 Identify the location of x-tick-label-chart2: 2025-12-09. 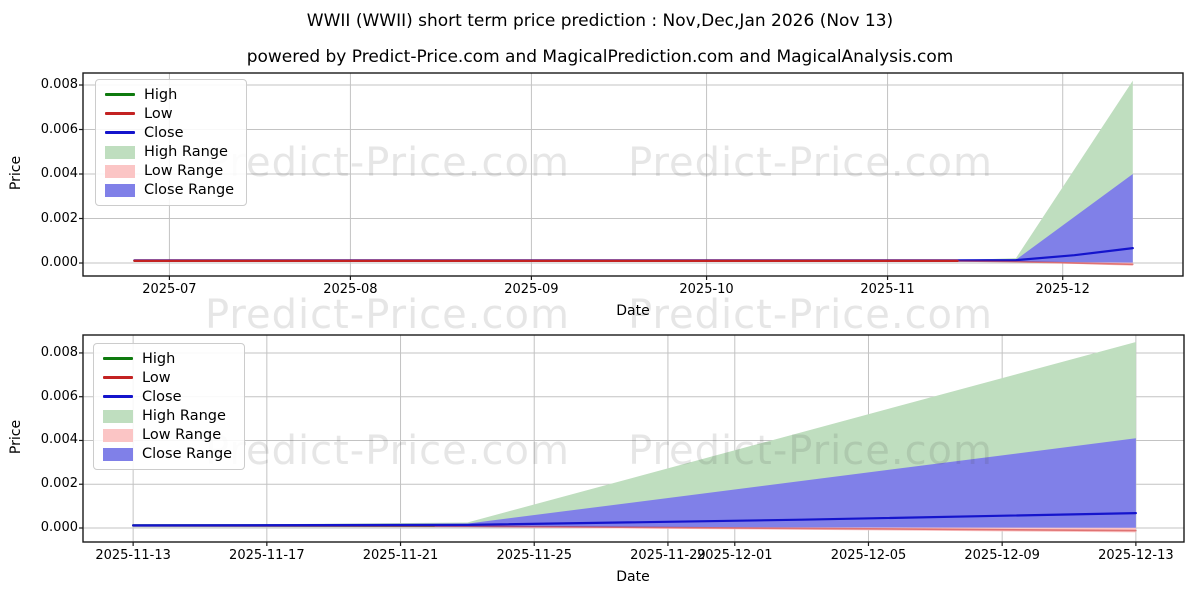
(1002, 555).